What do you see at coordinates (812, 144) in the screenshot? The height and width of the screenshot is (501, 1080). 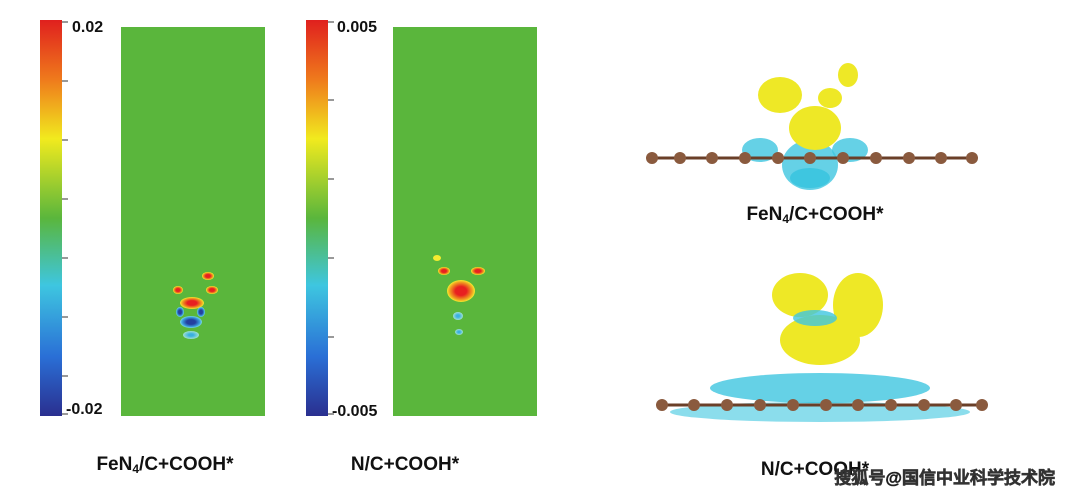 I see `structure: FeN4/C+COOH*` at bounding box center [812, 144].